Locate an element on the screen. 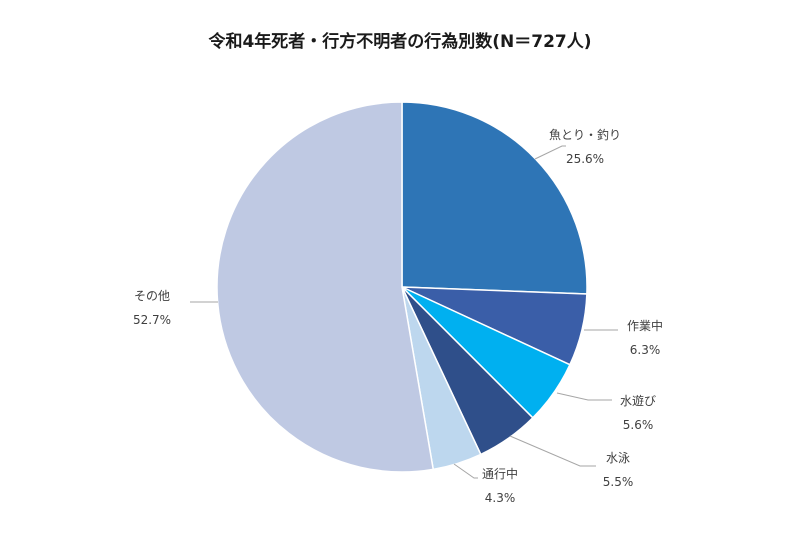 The image size is (800, 533). slice-value-label-6: 52.7% is located at coordinates (152, 320).